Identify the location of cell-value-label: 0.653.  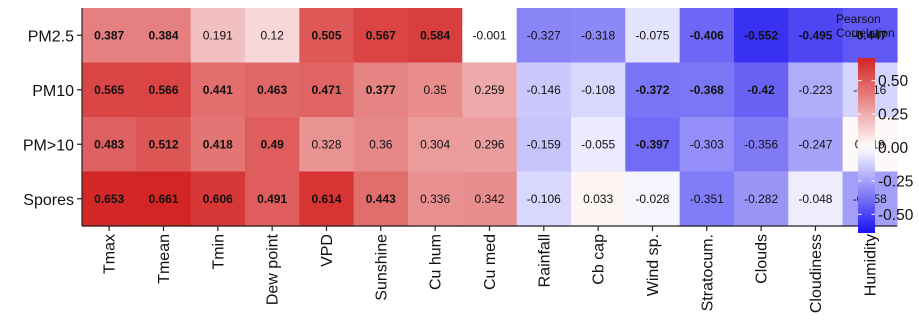
(109, 199).